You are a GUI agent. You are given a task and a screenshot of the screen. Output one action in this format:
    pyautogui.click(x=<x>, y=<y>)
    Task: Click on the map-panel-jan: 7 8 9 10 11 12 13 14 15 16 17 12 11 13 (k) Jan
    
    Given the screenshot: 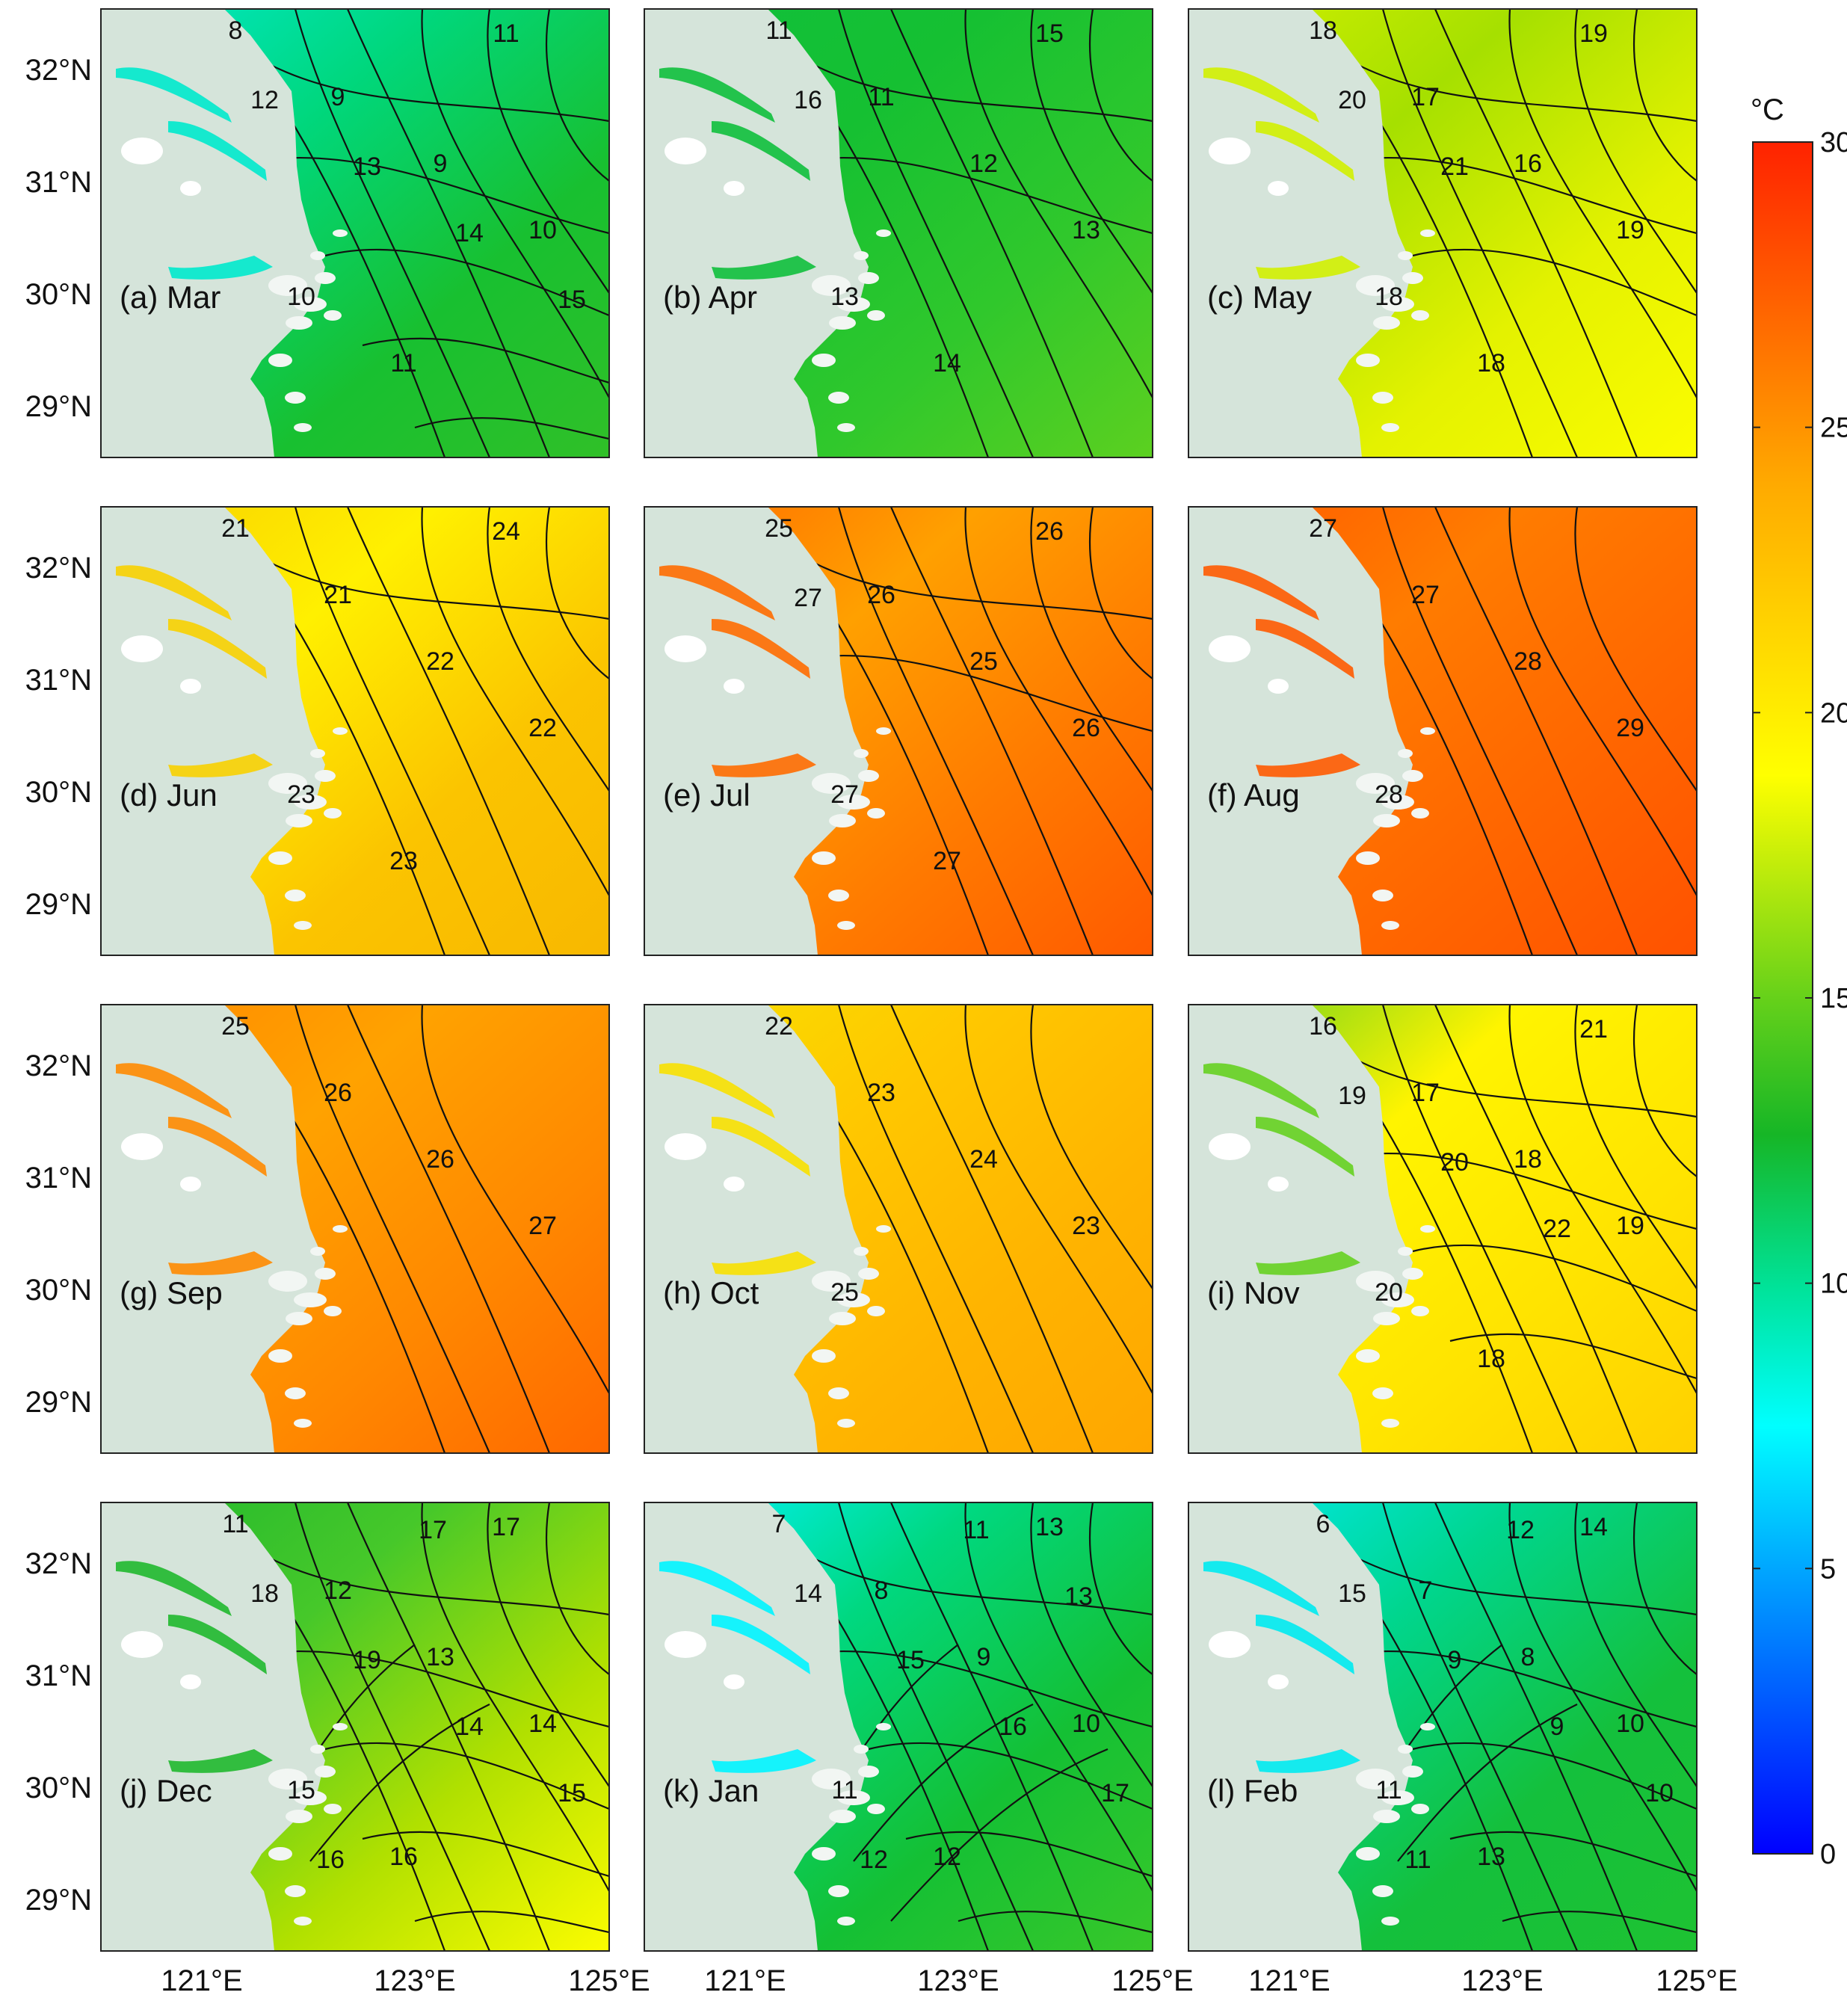 What is the action you would take?
    pyautogui.click(x=898, y=1727)
    